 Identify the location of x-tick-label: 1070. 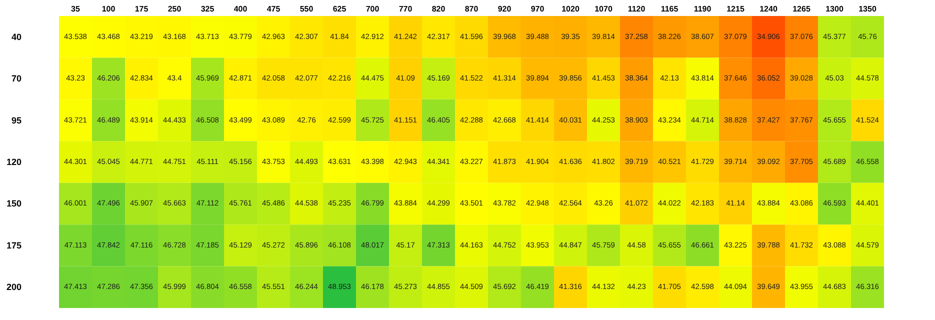
(603, 9).